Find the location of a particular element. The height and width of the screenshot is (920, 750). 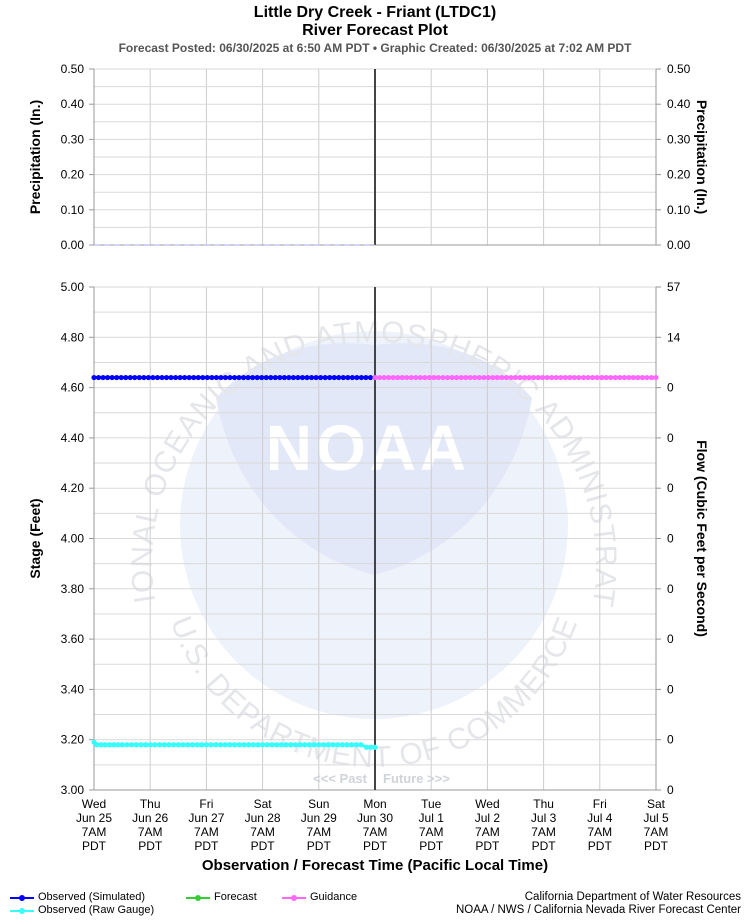

y-tick-label-right: 0.10 is located at coordinates (679, 210).